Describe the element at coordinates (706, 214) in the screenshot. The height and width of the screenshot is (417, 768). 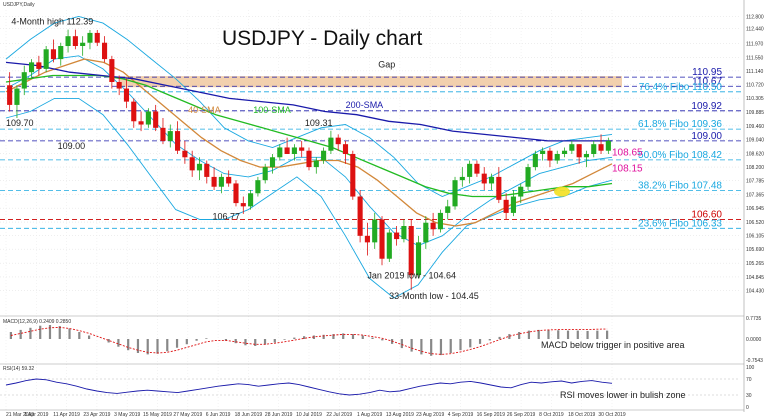
I see `level-label-8: 106.60` at that location.